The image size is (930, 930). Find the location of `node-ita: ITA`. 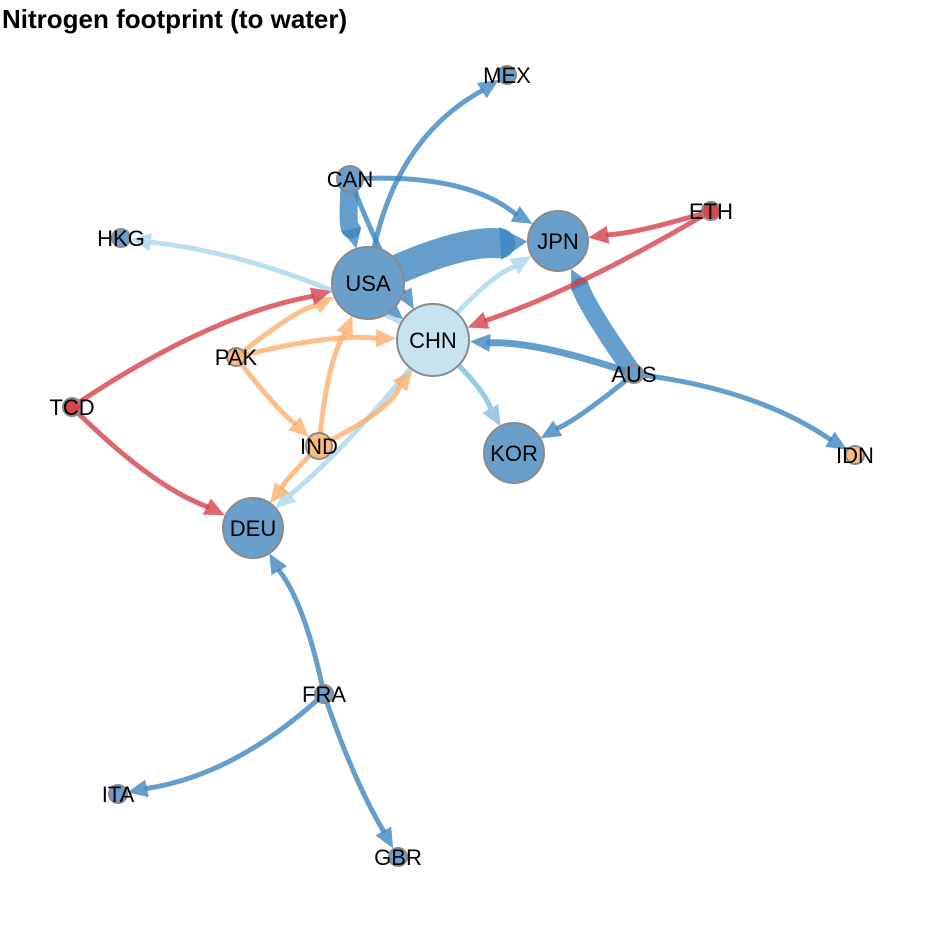

node-ita: ITA is located at coordinates (118, 794).